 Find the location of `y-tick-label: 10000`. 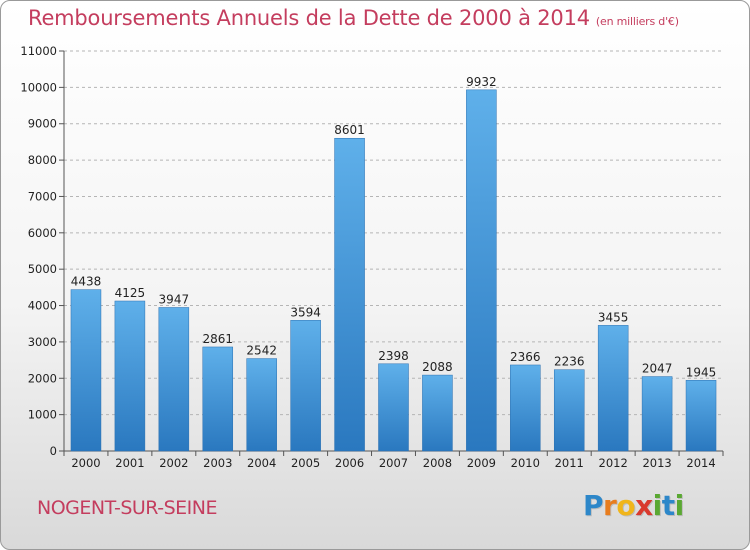

y-tick-label: 10000 is located at coordinates (38, 87).